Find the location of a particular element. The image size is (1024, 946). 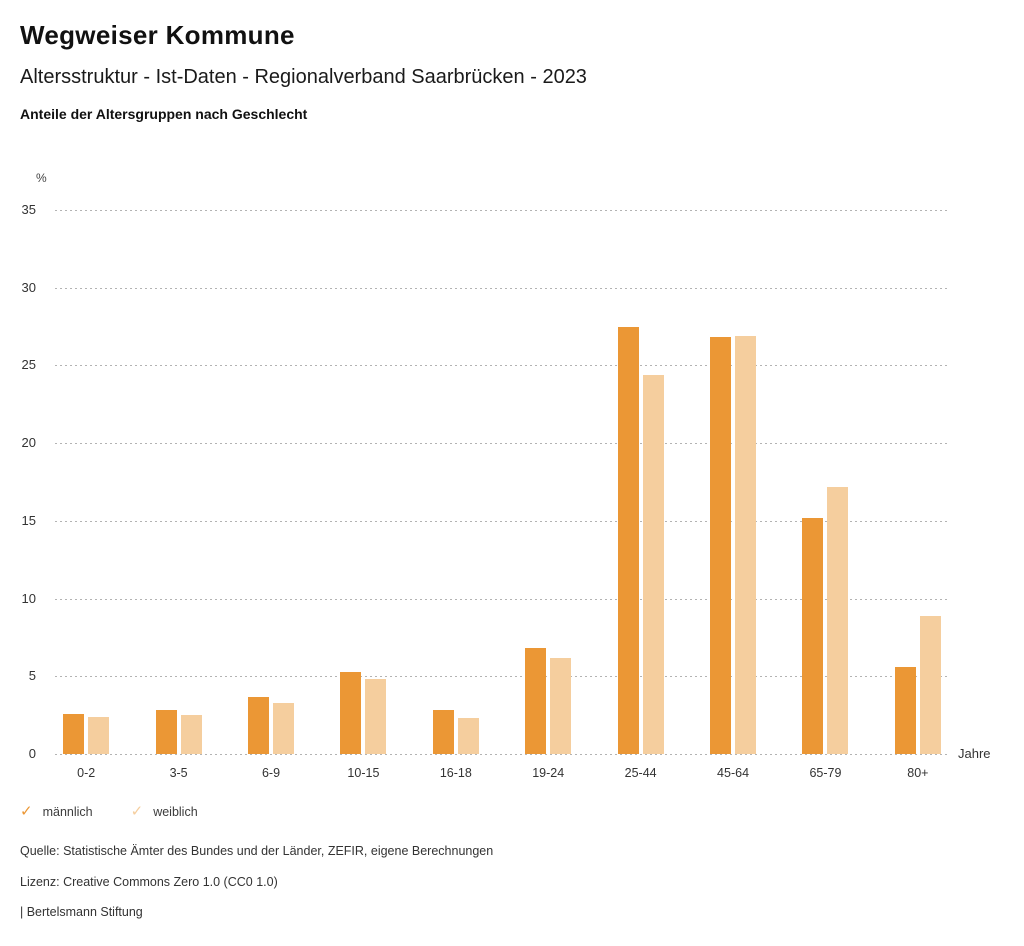

bar-group-80+ is located at coordinates (918, 482).